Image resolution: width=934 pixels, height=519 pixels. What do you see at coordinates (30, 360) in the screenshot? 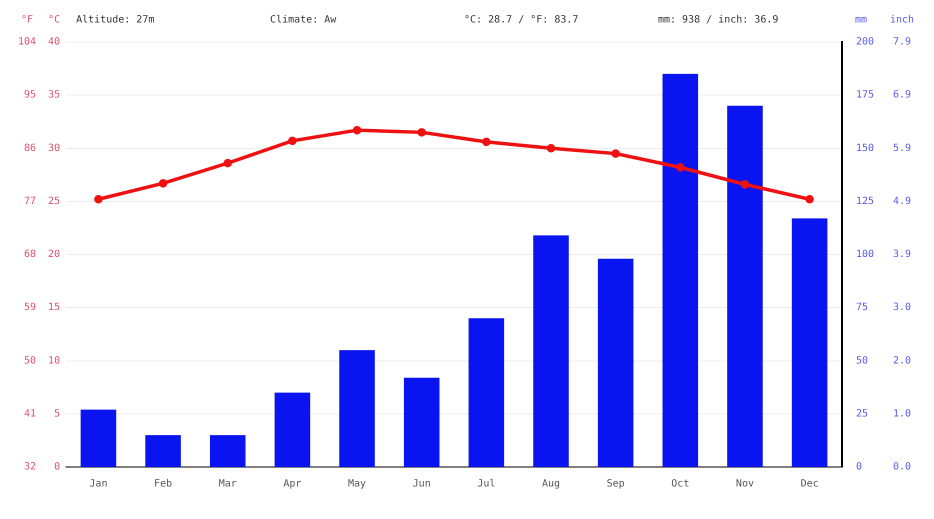
I see `y3-tick-label: 50` at bounding box center [30, 360].